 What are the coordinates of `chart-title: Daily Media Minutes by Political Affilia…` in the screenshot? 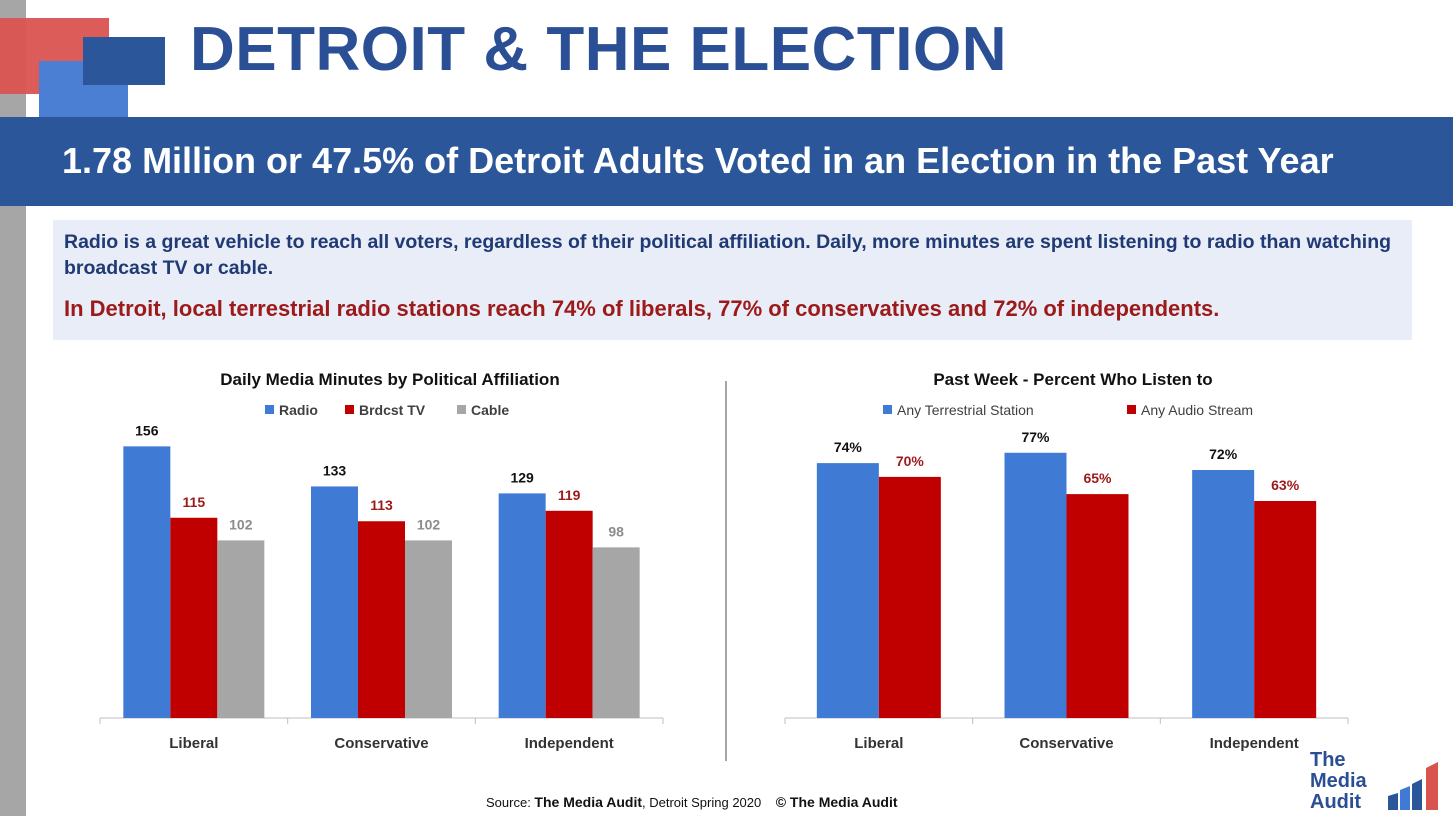 It's located at (389, 379).